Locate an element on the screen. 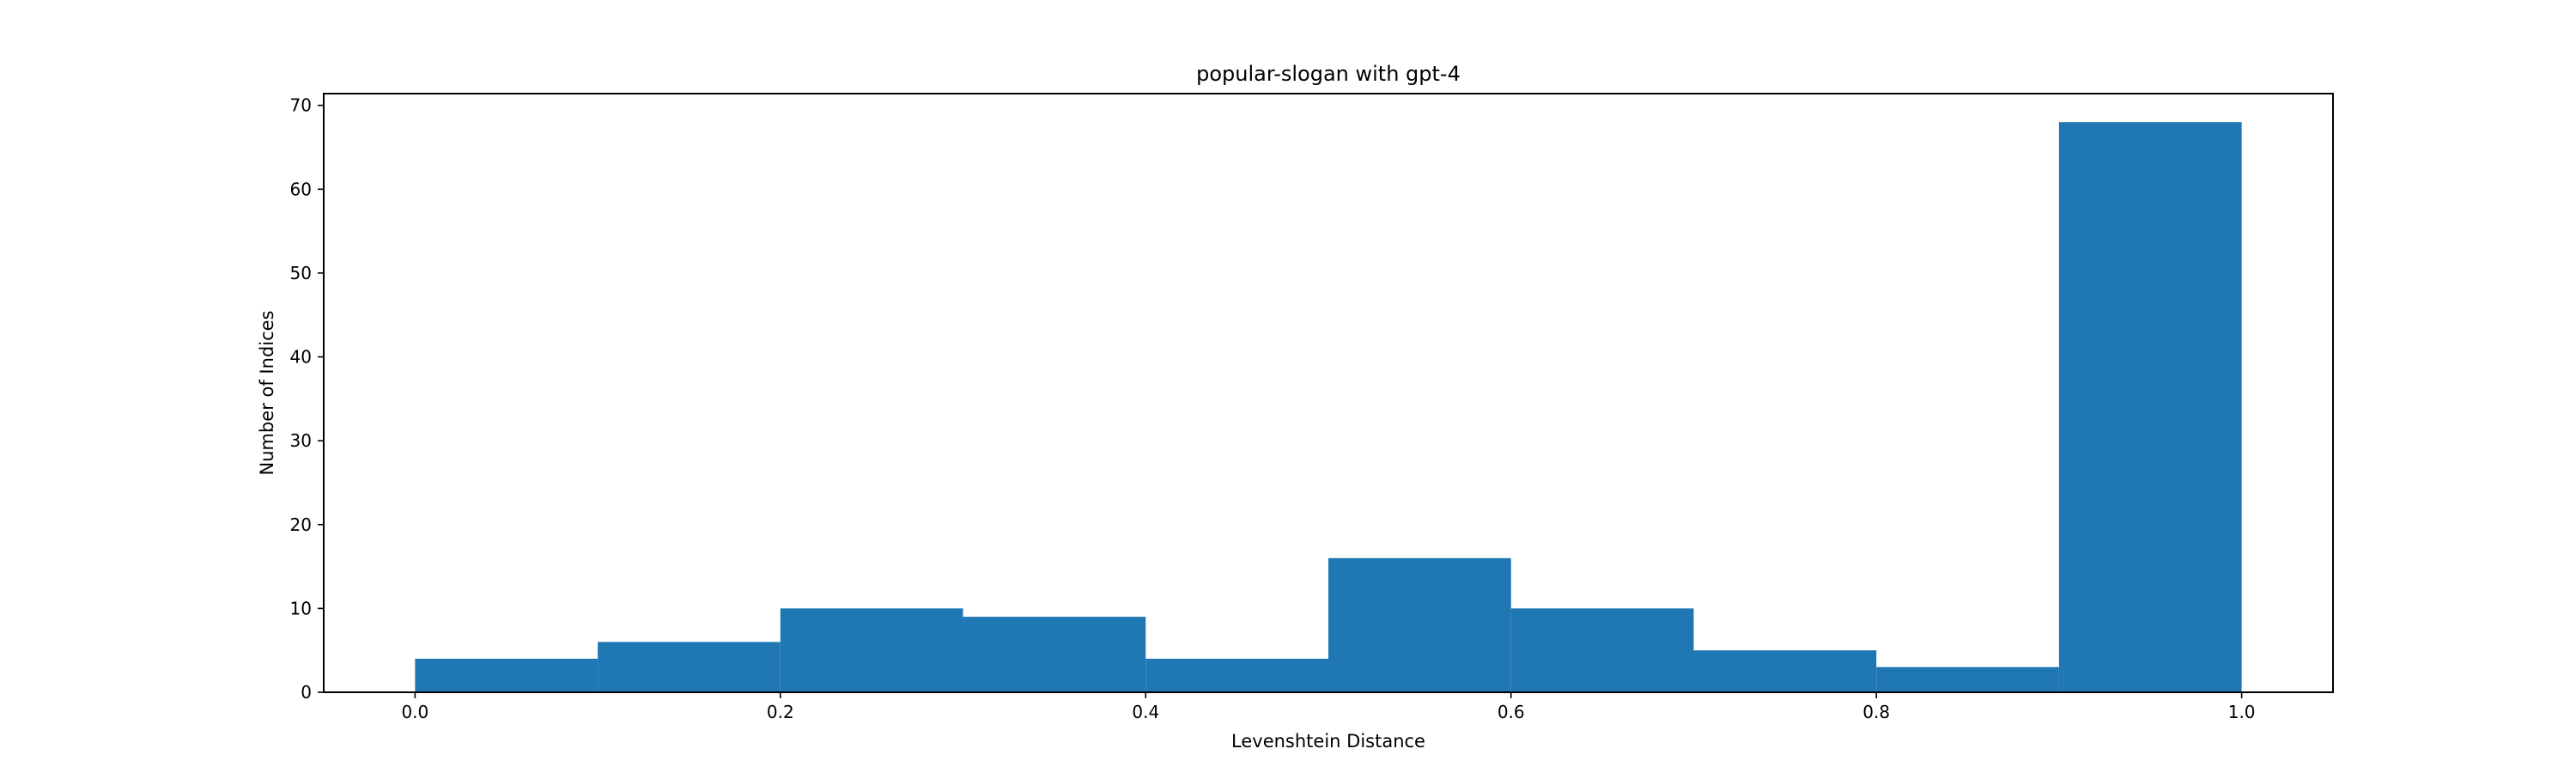 This screenshot has height=773, width=2576. y-axis-label: Number of Indices is located at coordinates (267, 392).